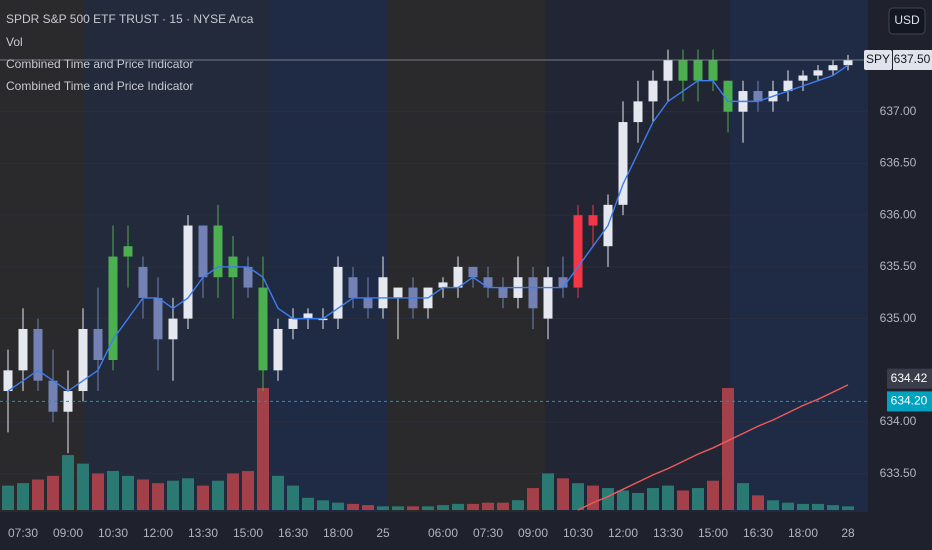 Image resolution: width=932 pixels, height=550 pixels. I want to click on y-tick-label: 634.00, so click(898, 421).